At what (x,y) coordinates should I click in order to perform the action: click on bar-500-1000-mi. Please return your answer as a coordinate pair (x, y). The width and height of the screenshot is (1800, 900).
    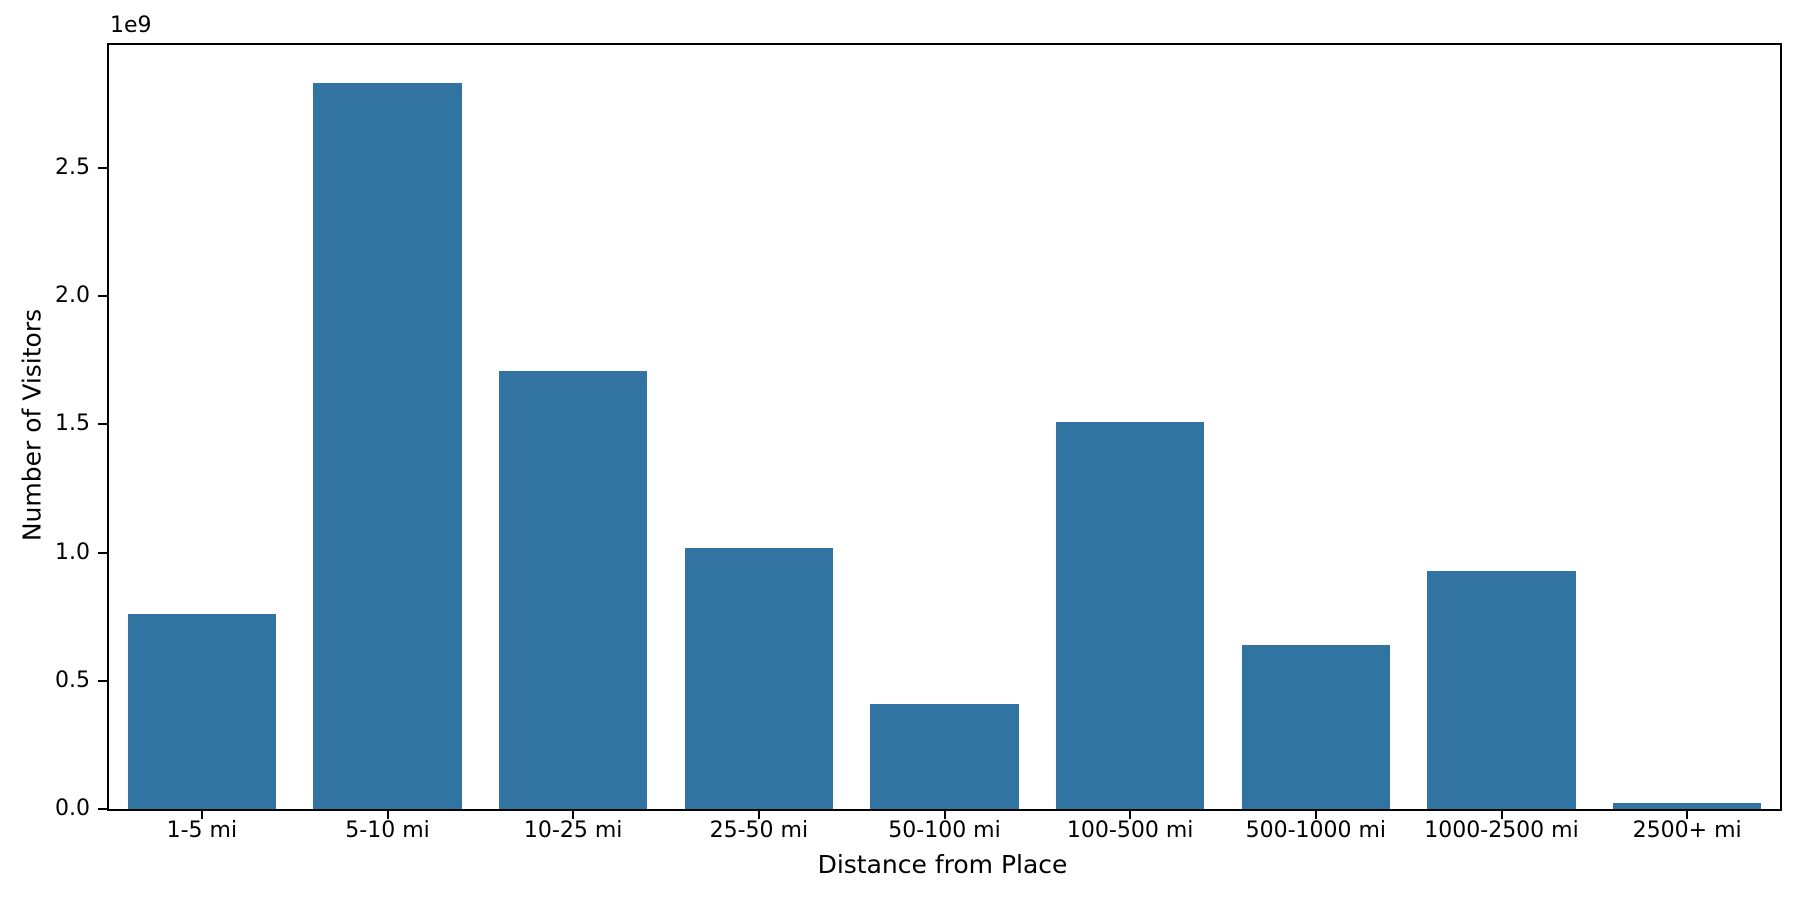
    Looking at the image, I should click on (1316, 726).